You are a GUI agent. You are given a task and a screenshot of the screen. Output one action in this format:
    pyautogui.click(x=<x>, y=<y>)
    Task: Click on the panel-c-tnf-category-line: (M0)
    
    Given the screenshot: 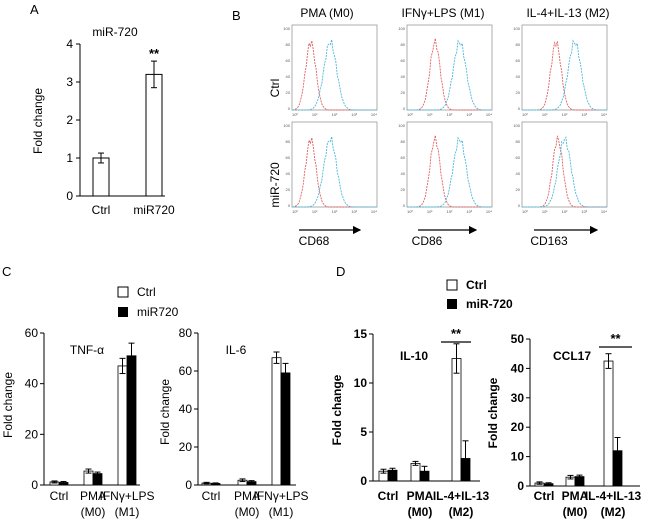 What is the action you would take?
    pyautogui.click(x=93, y=512)
    